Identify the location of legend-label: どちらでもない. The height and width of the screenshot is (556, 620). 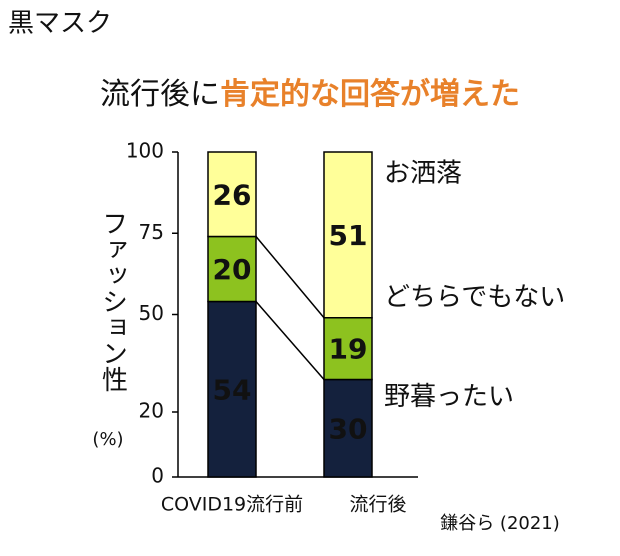
(474, 297).